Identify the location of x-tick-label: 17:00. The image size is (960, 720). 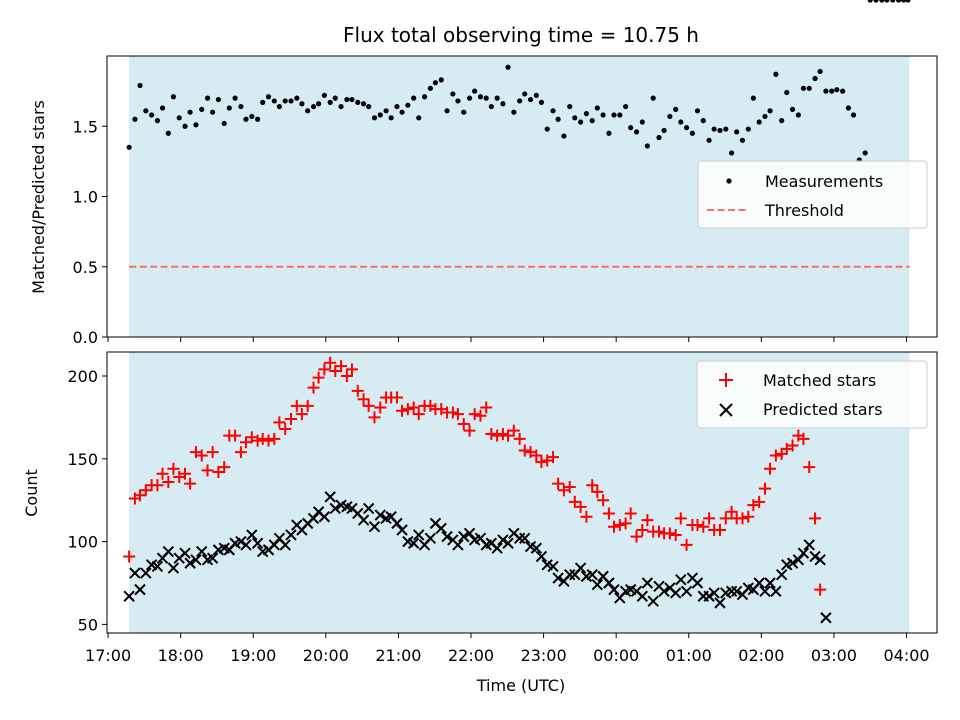
(108, 655).